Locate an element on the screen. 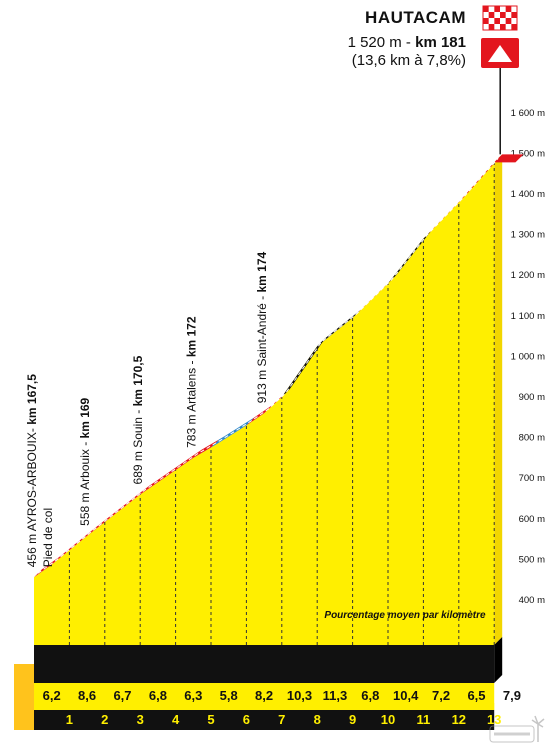 Image resolution: width=554 pixels, height=756 pixels. waypoint-km: km 167,5 is located at coordinates (32, 399).